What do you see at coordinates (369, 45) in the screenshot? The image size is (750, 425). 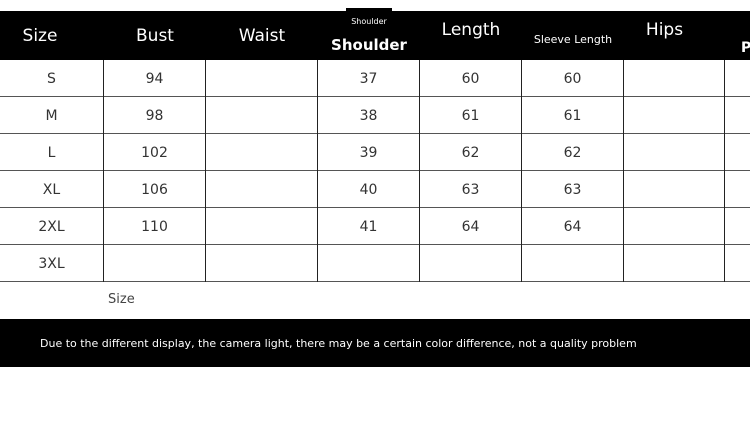 I see `header-shoulder: Shoulder` at bounding box center [369, 45].